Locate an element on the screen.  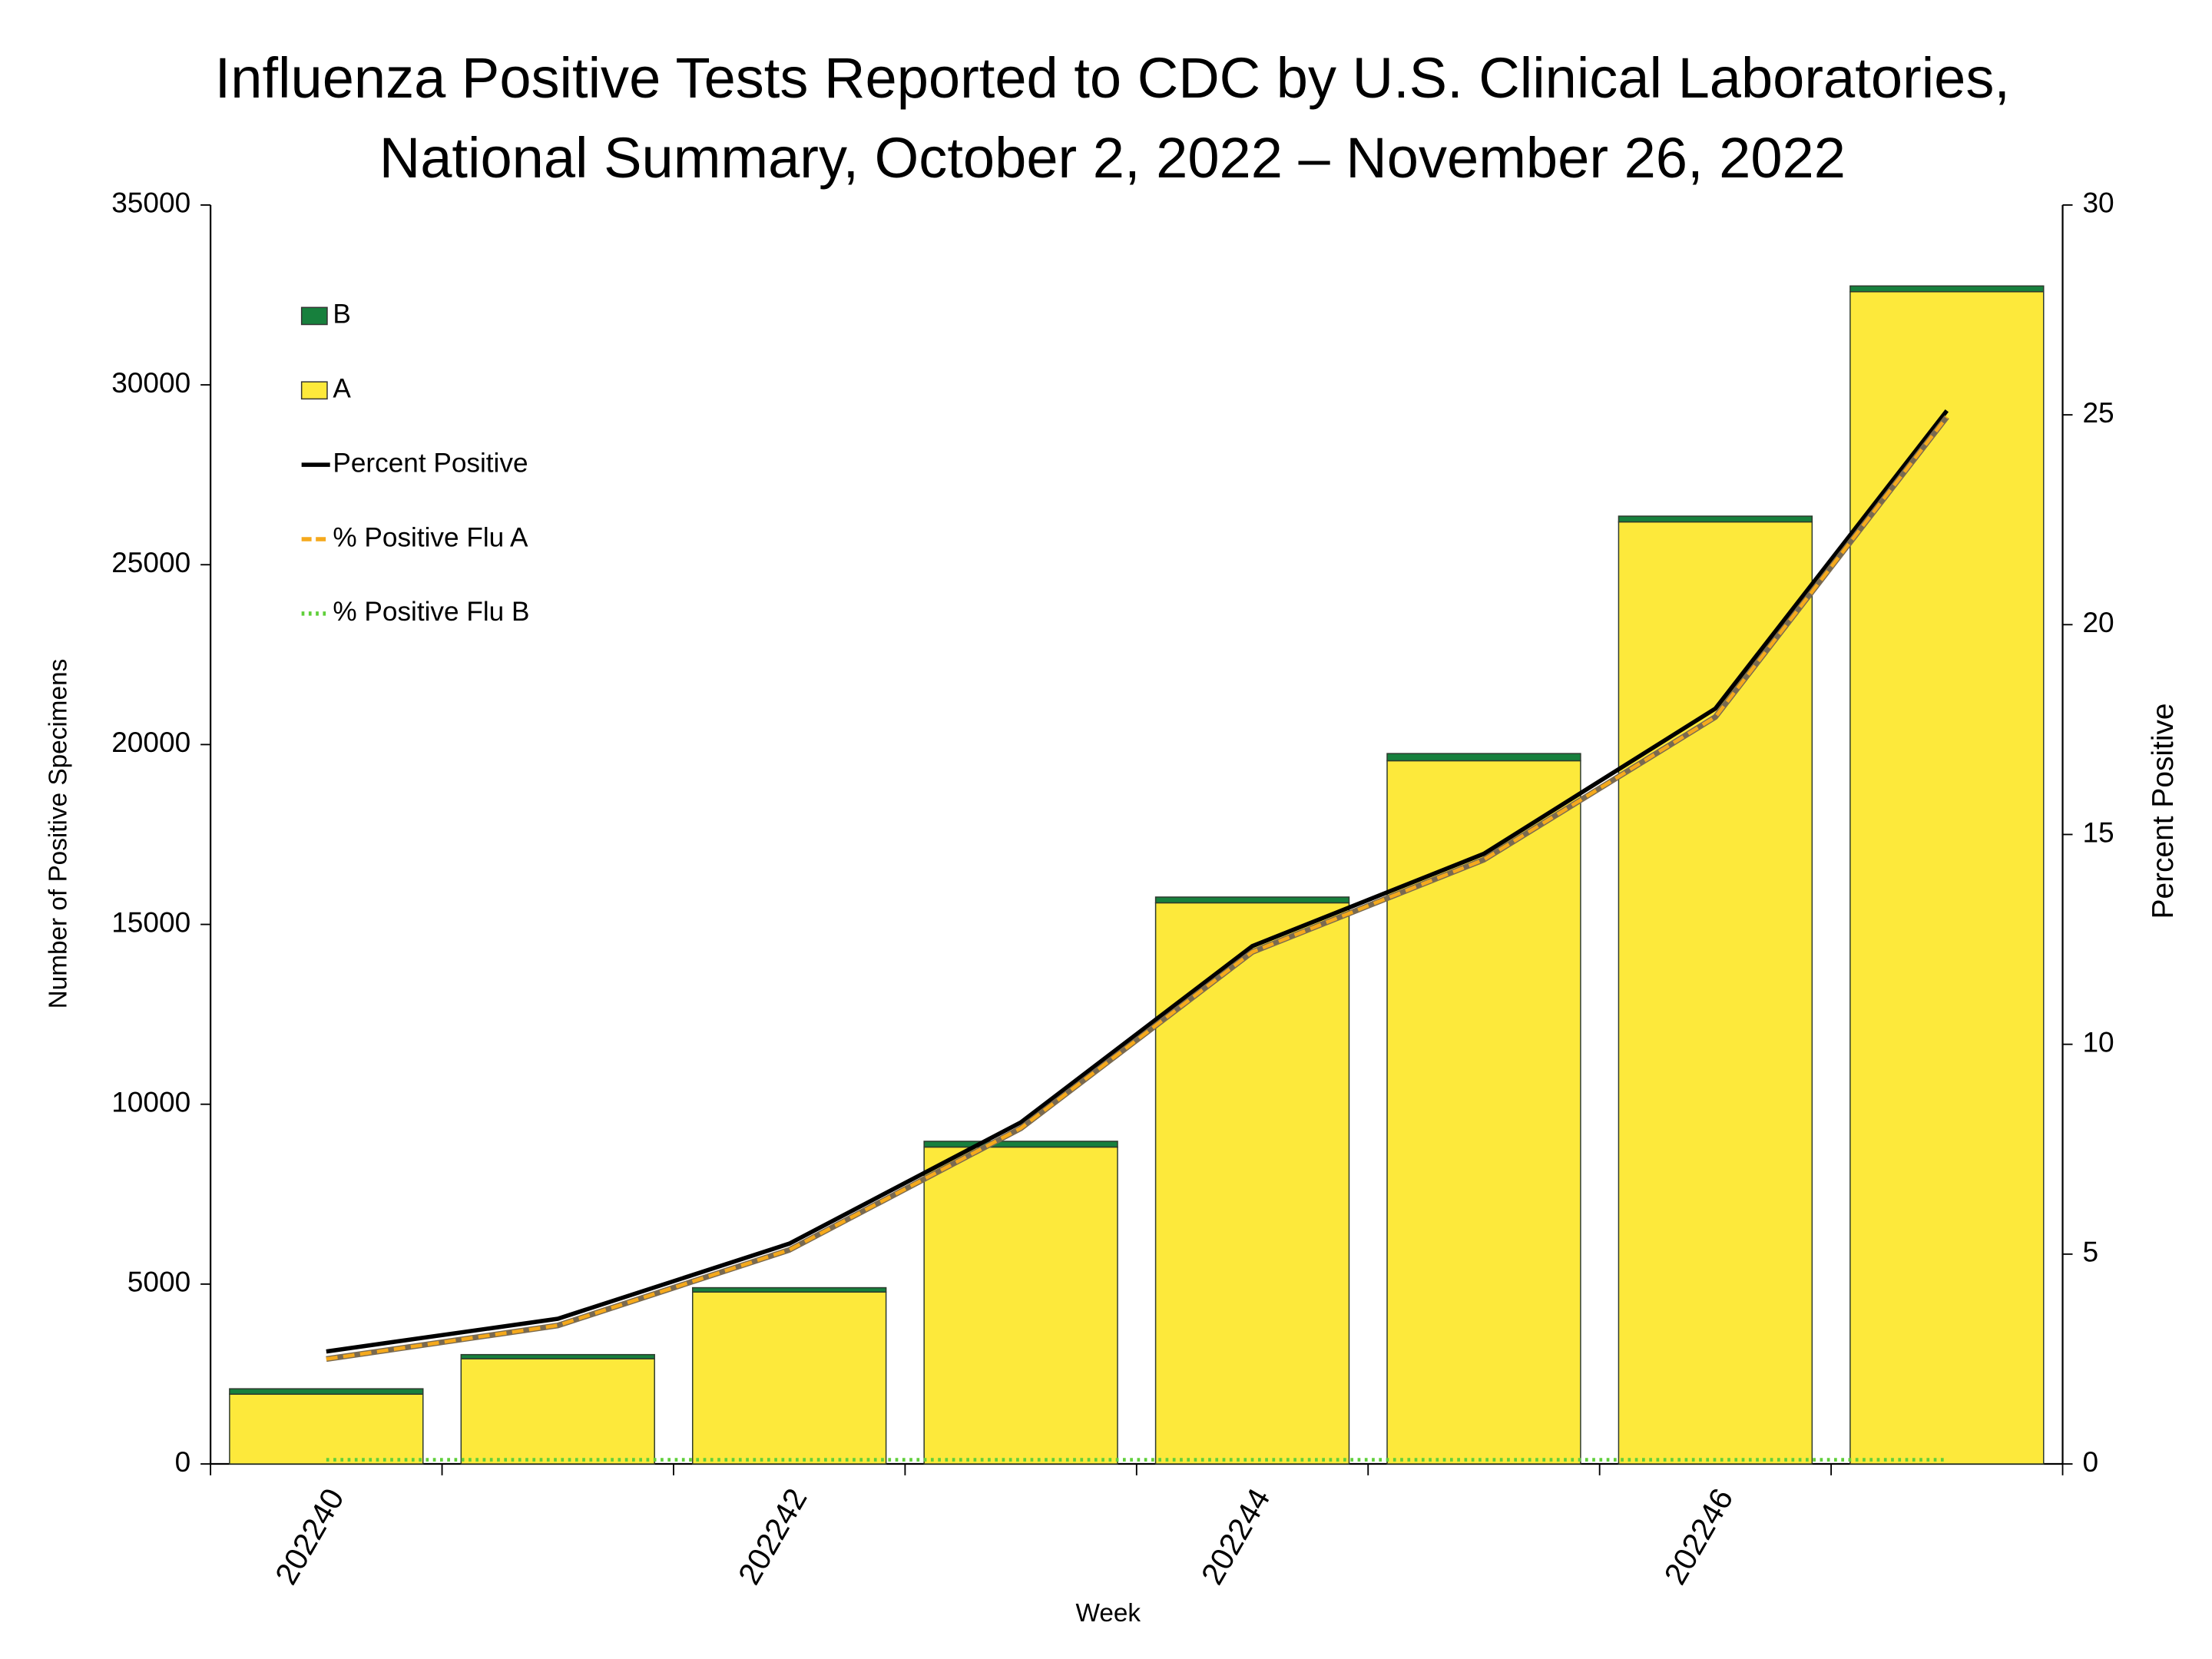
y-tick-label: 30000 is located at coordinates (151, 383).